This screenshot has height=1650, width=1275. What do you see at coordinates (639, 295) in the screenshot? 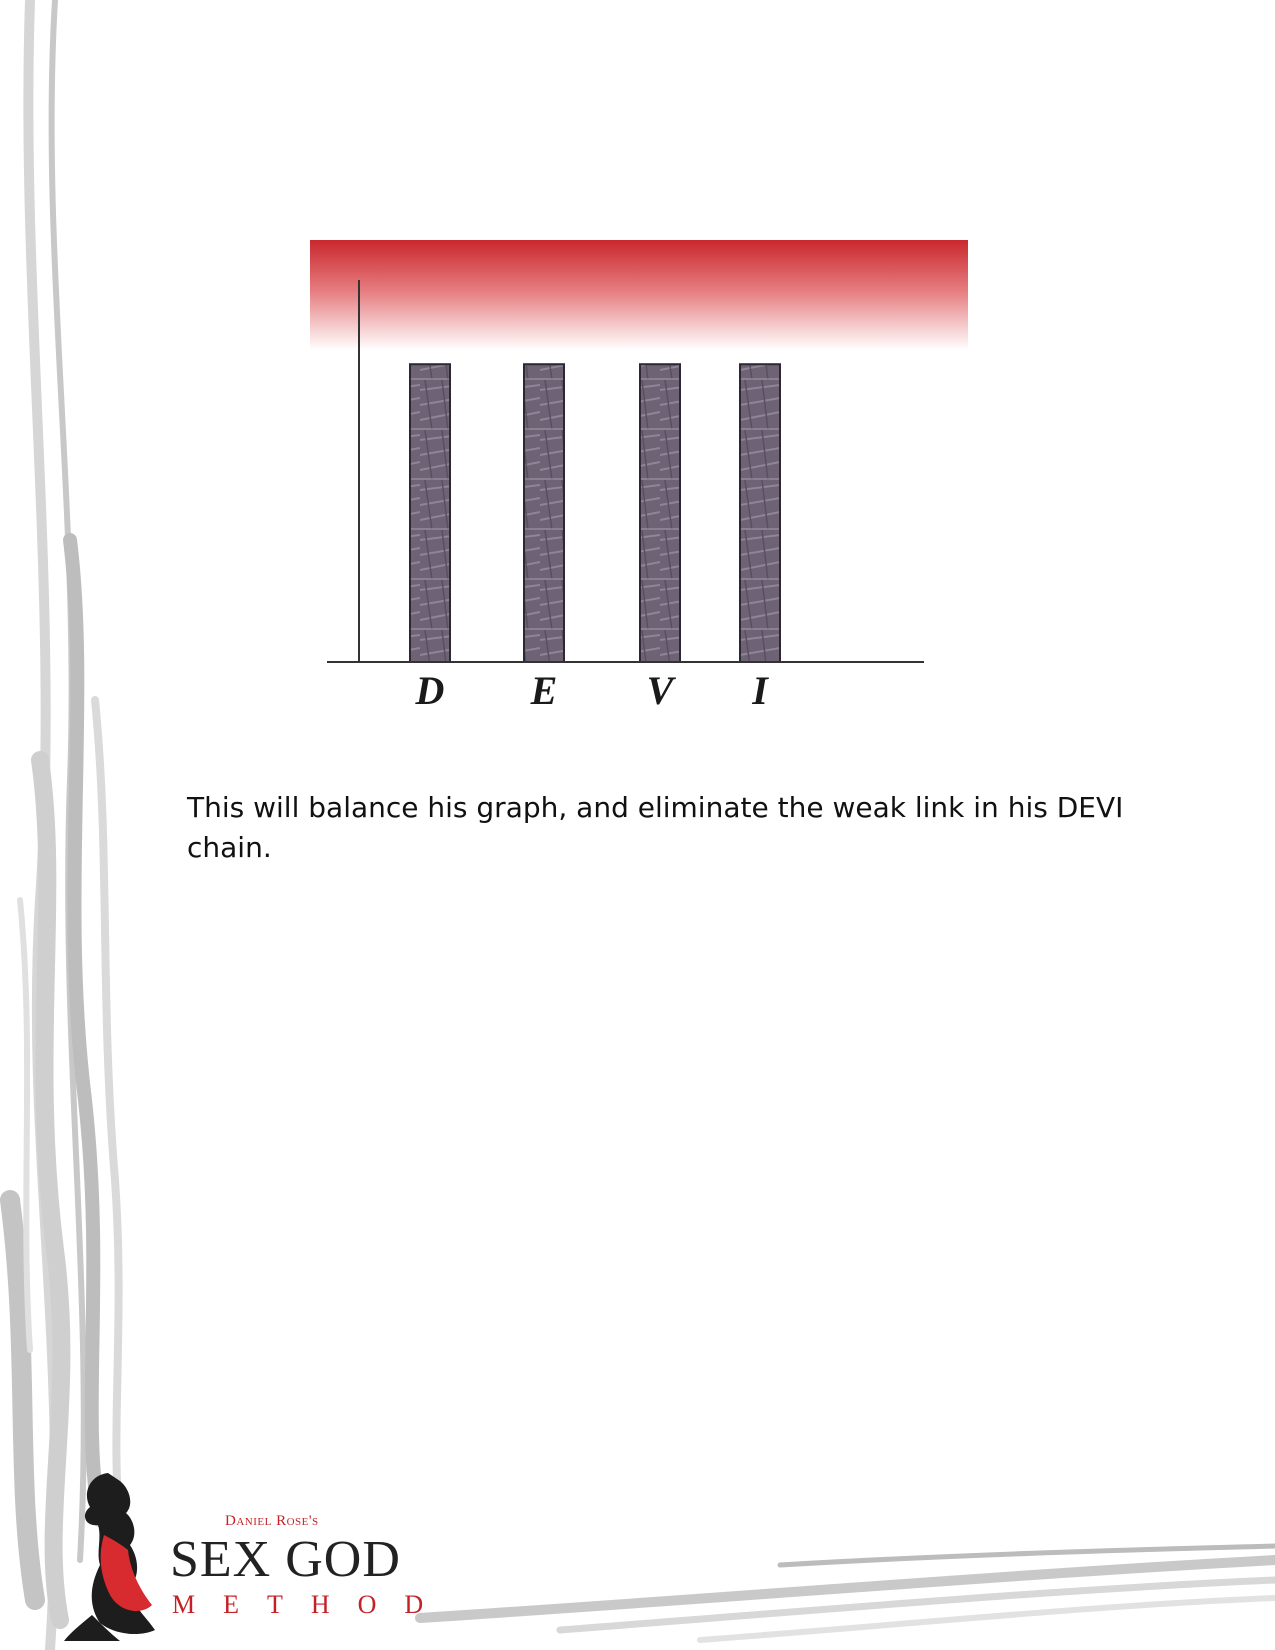
I see `top-band` at bounding box center [639, 295].